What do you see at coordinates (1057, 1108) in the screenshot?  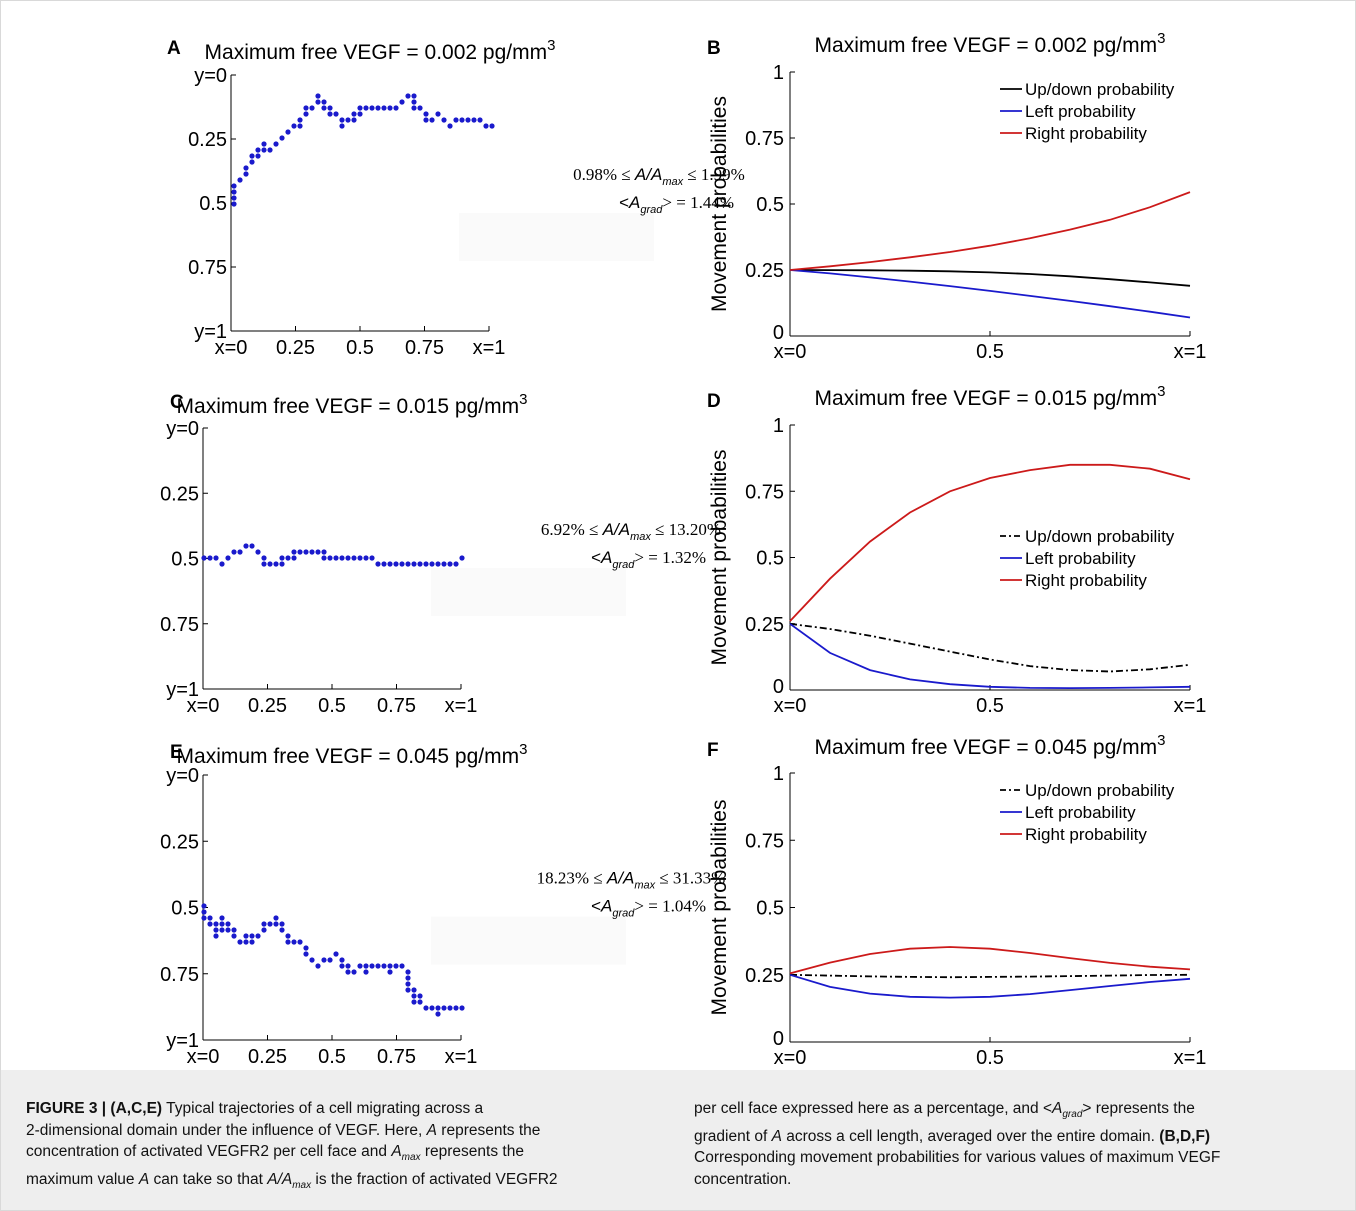 I see `caption-symbol: A` at bounding box center [1057, 1108].